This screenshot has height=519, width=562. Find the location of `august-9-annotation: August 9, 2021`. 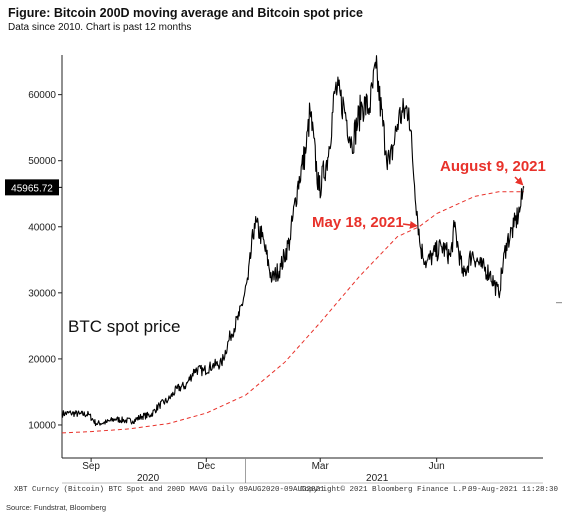

august-9-annotation: August 9, 2021 is located at coordinates (493, 166).